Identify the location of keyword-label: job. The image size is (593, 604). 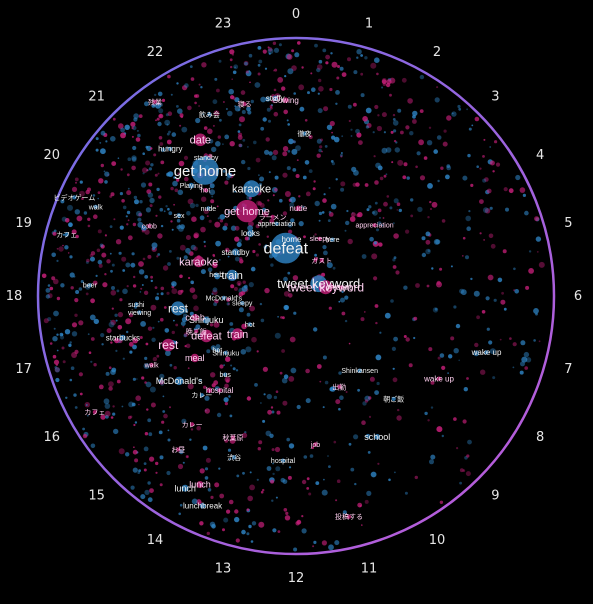
(315, 445).